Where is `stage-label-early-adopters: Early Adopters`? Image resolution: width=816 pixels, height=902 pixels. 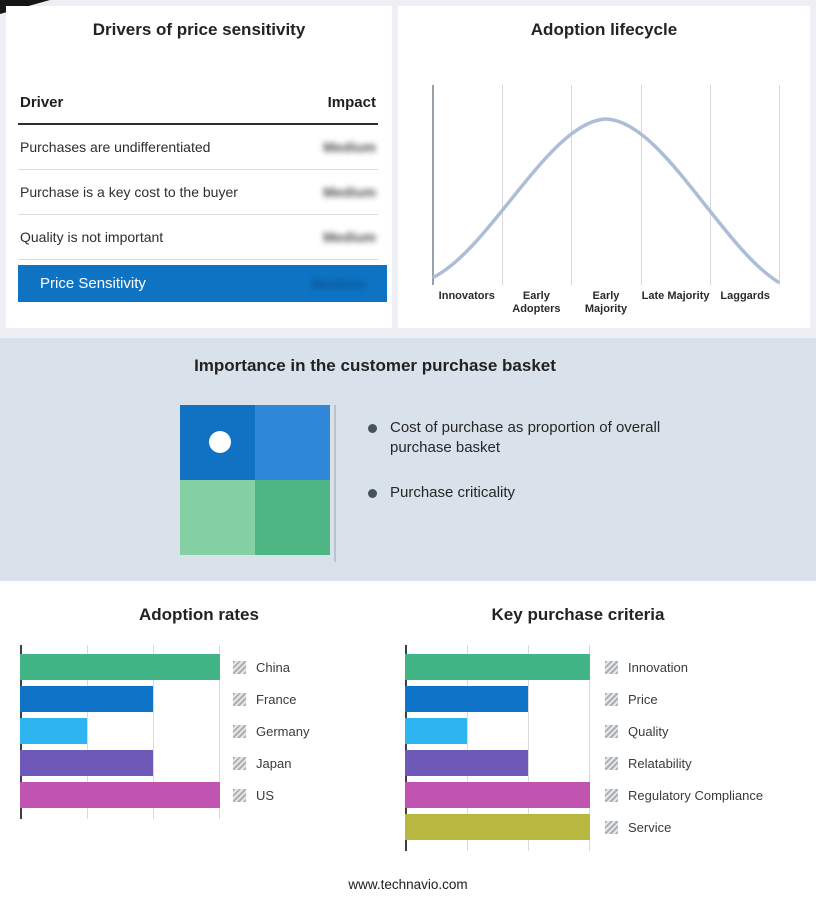 stage-label-early-adopters: Early Adopters is located at coordinates (536, 303).